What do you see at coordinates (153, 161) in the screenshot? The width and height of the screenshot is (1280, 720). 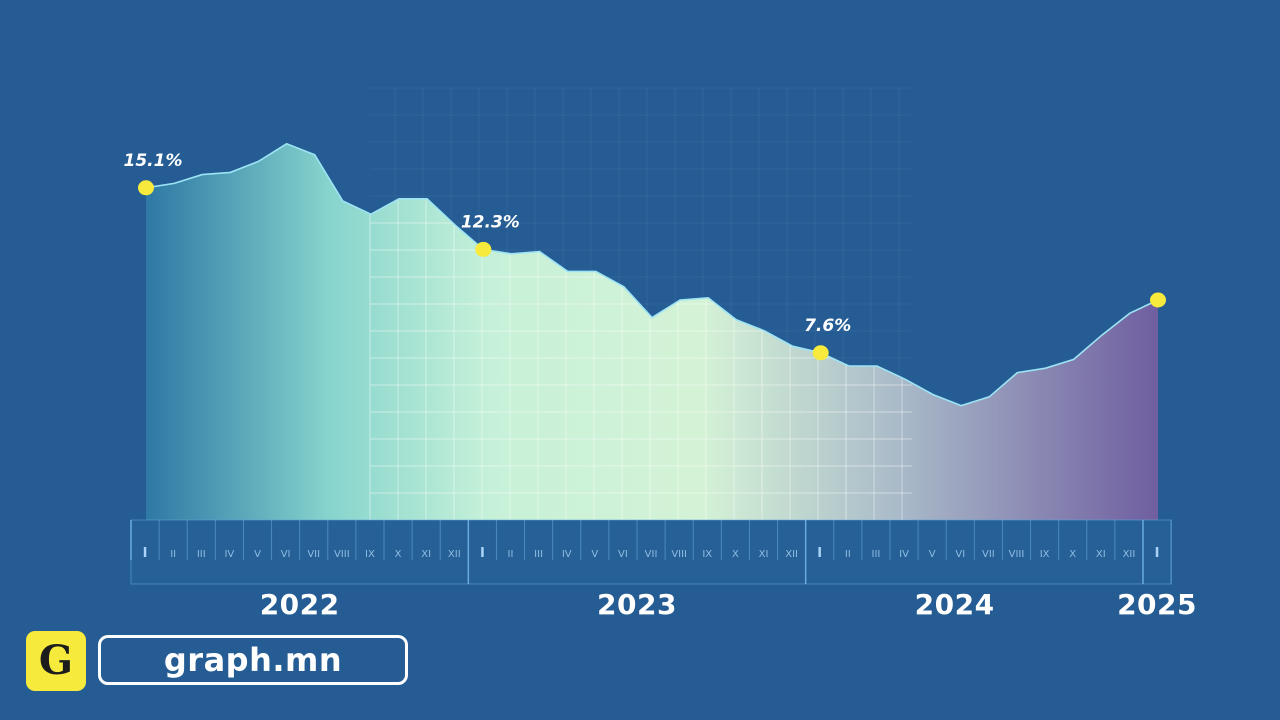 I see `data-label: 15.1%` at bounding box center [153, 161].